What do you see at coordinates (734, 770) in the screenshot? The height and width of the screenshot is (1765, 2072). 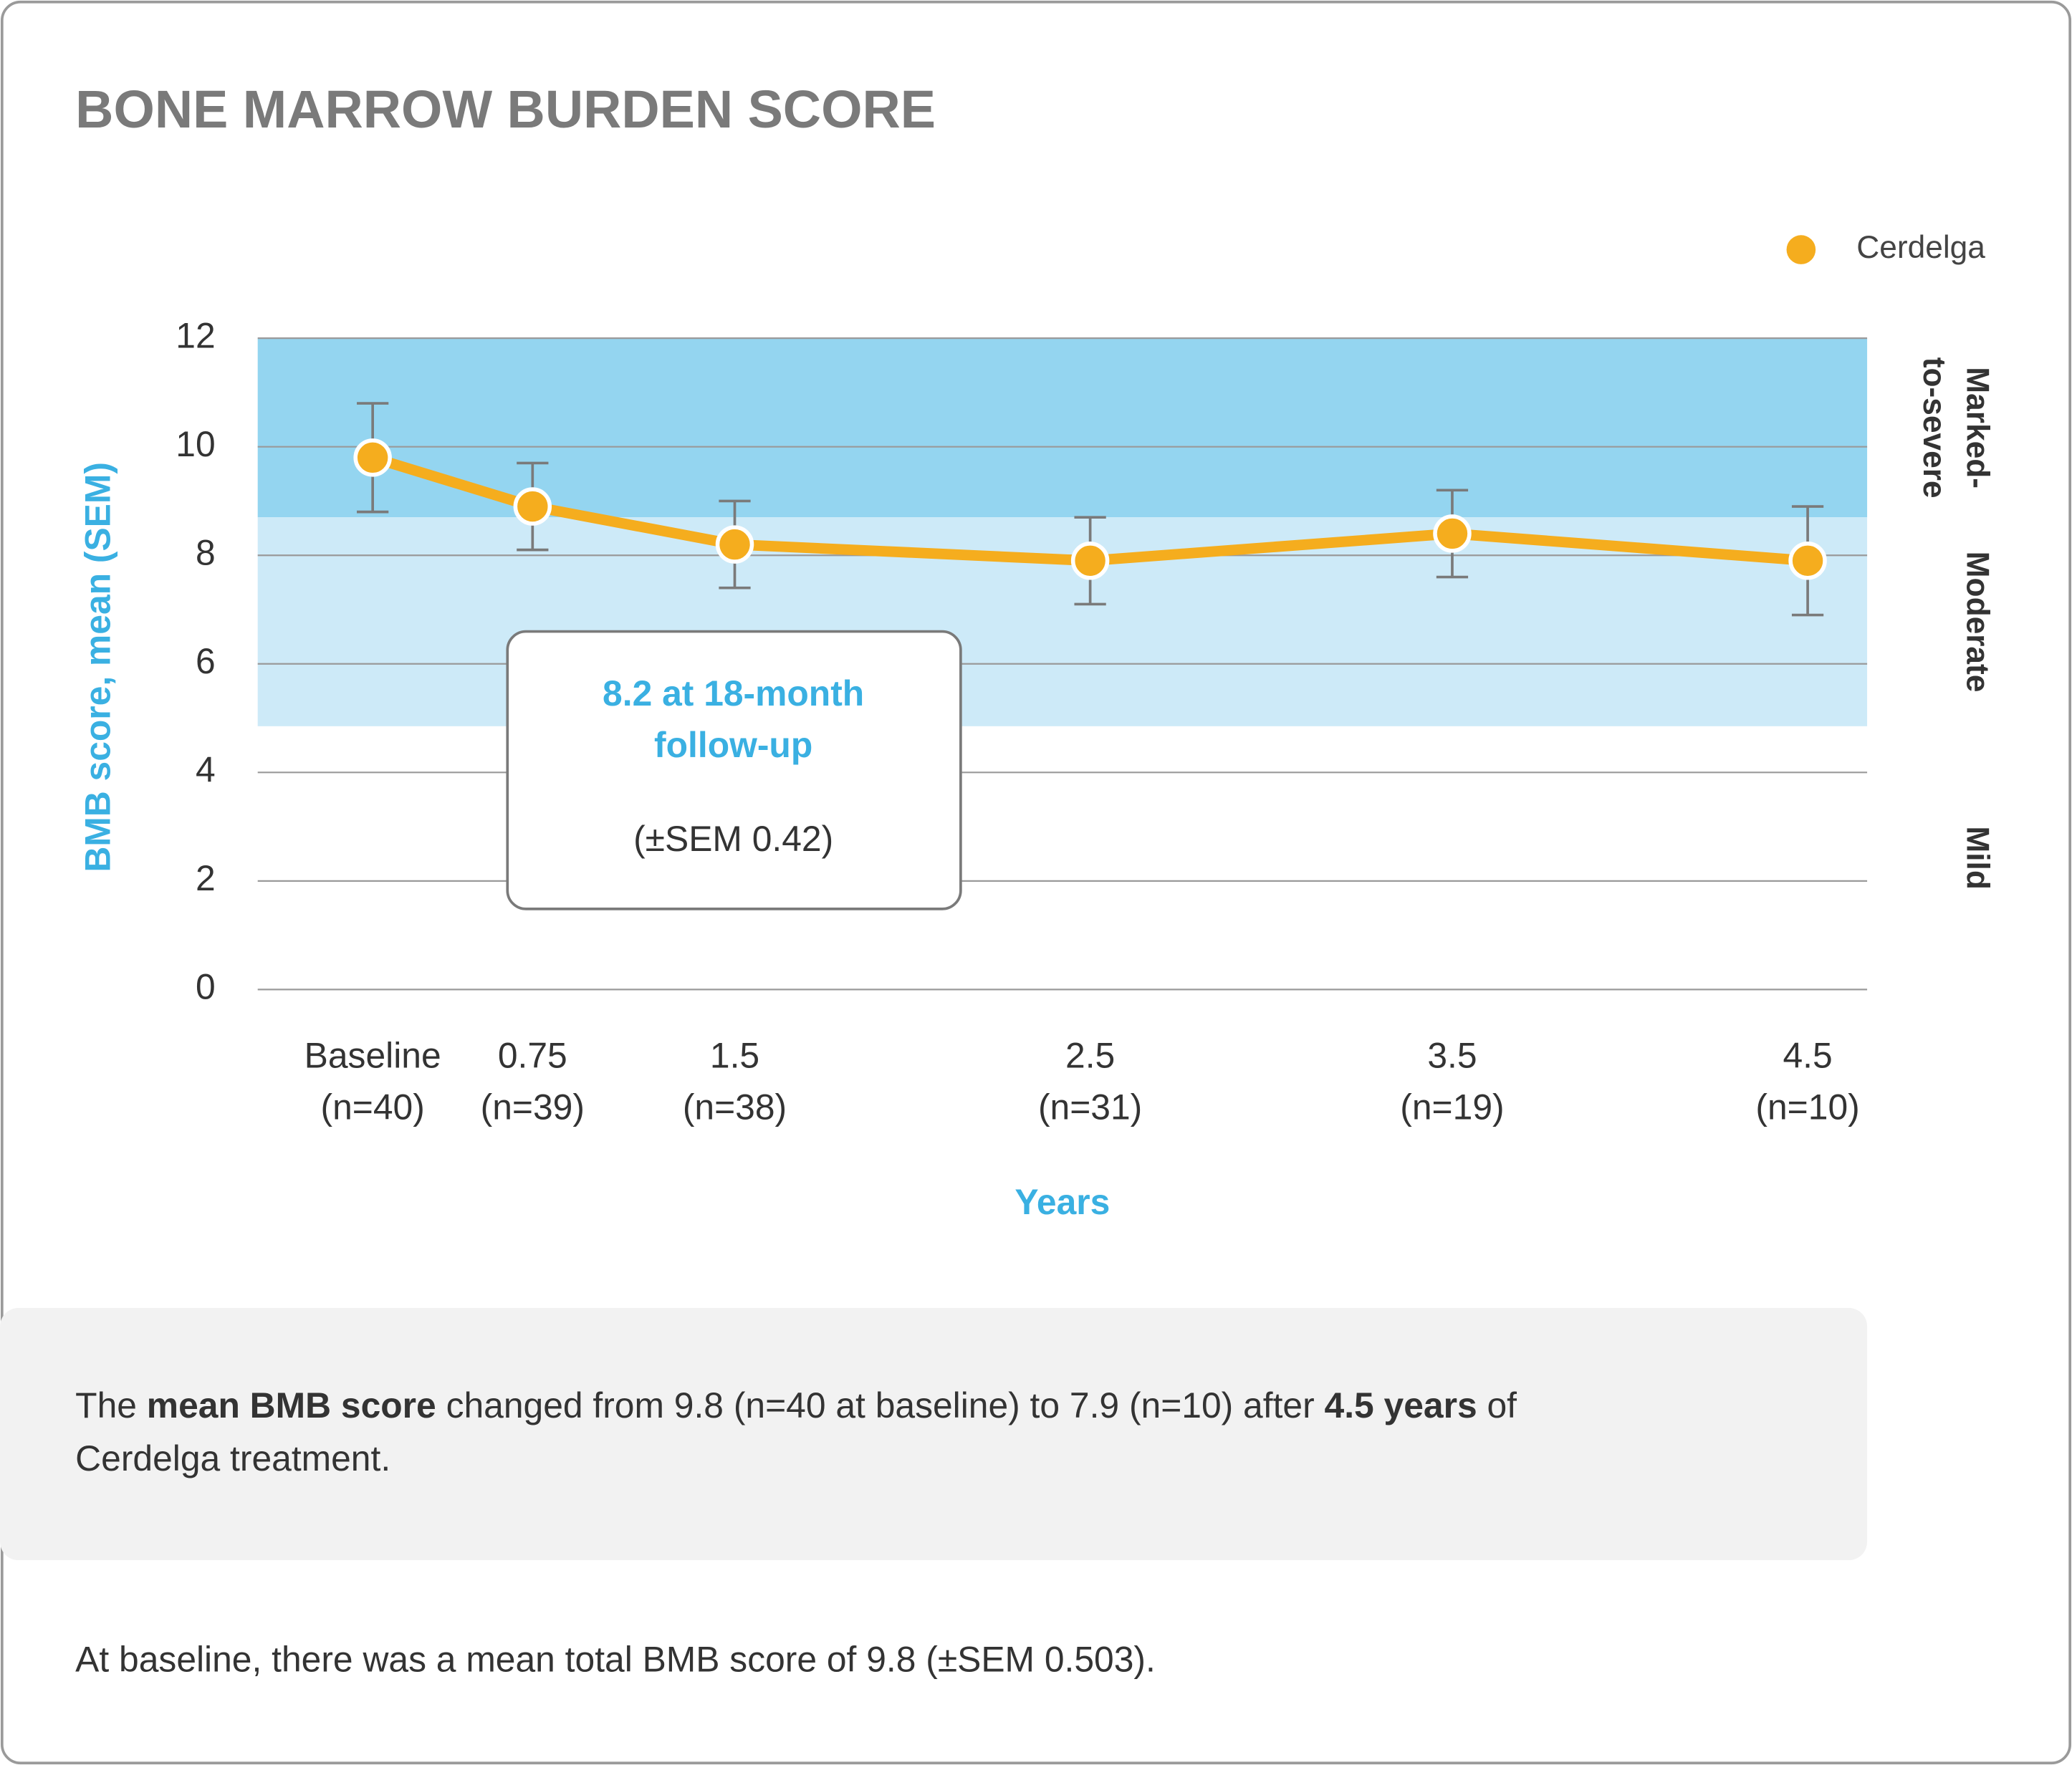 I see `callout-box` at bounding box center [734, 770].